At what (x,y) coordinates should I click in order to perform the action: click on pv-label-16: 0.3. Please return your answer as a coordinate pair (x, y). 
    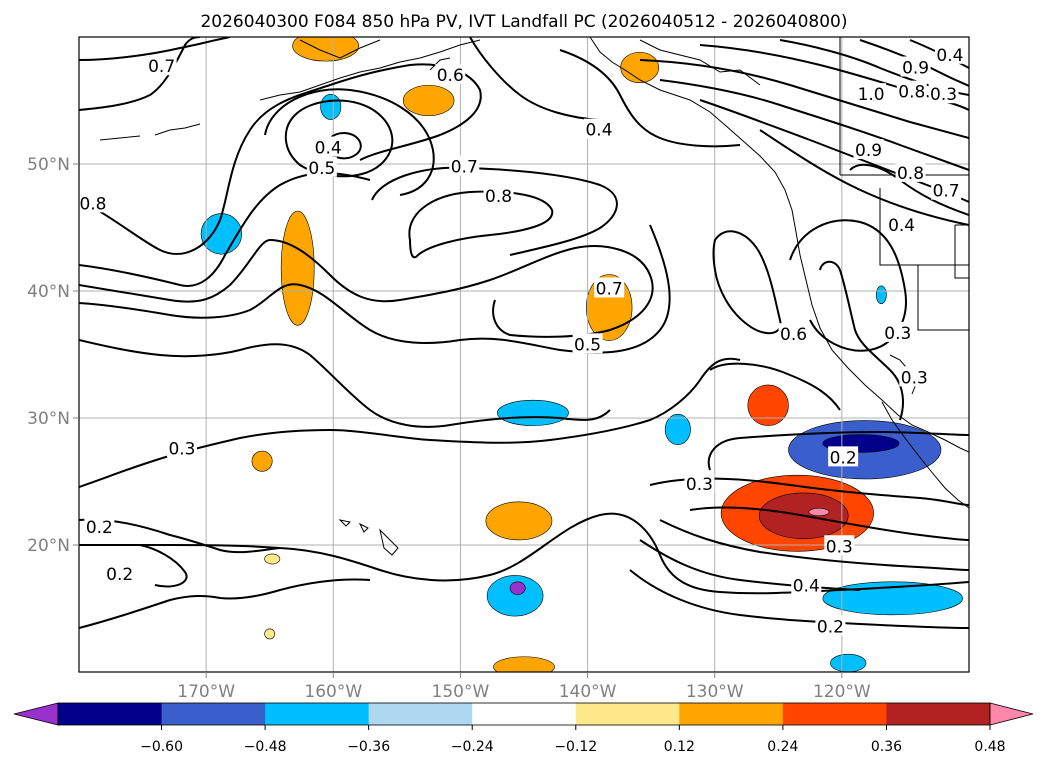
    Looking at the image, I should click on (897, 334).